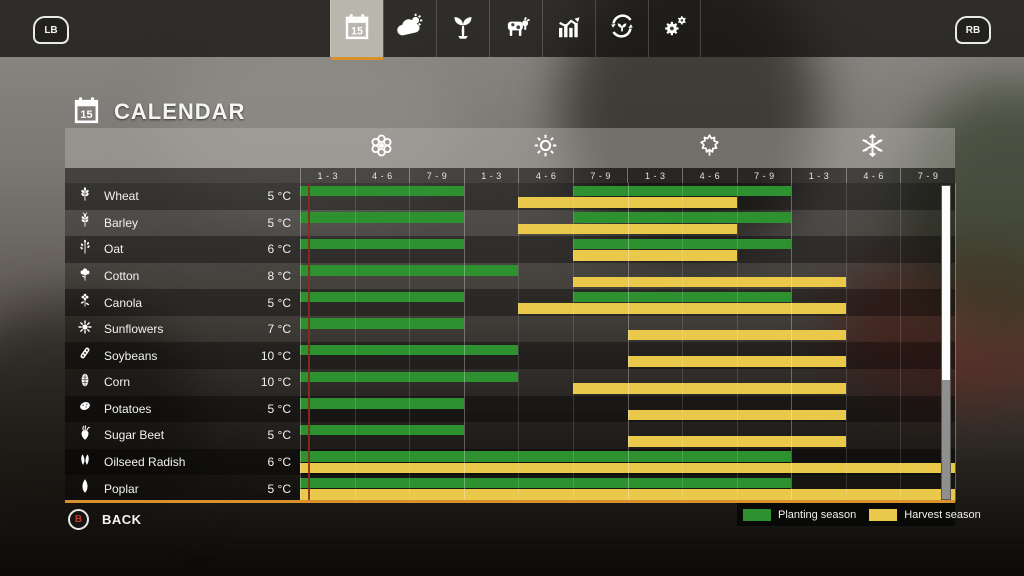 The height and width of the screenshot is (576, 1024). Describe the element at coordinates (973, 30) in the screenshot. I see `right-bumper-button: RB` at that location.